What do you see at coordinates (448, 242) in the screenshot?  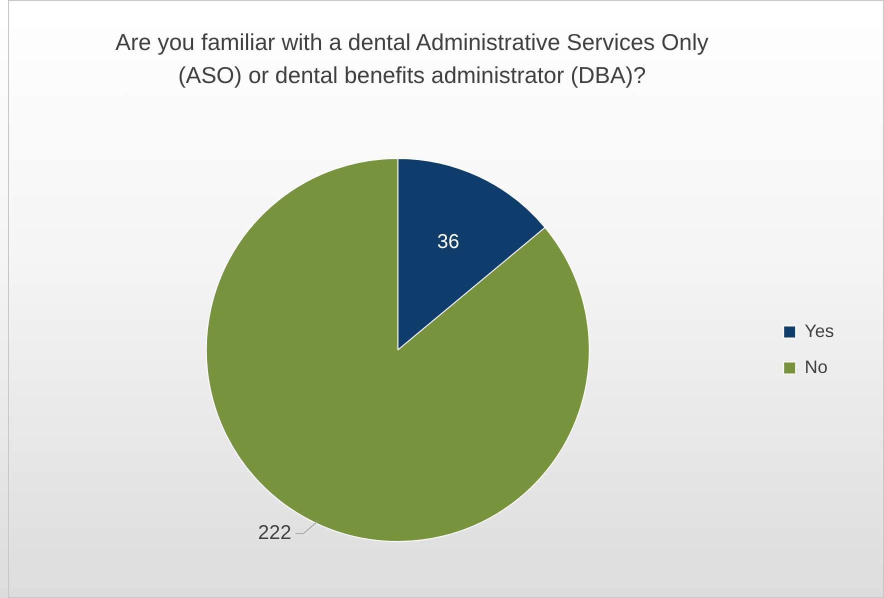 I see `data-label: 36` at bounding box center [448, 242].